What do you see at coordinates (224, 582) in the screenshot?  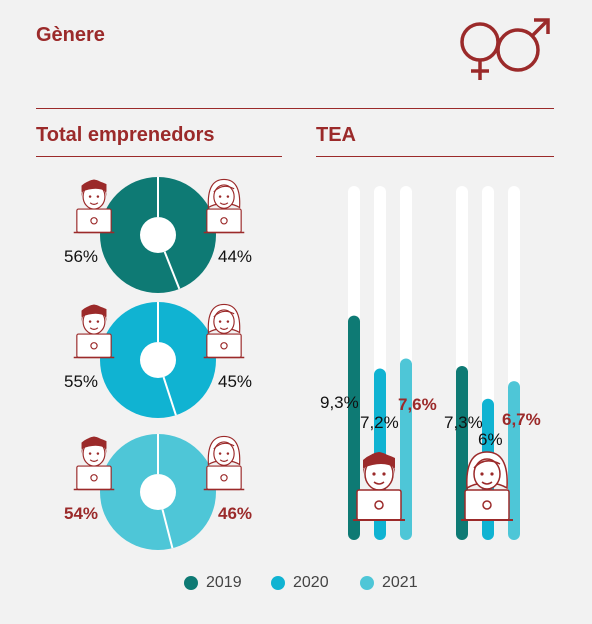 I see `legend-label-2019: 2019` at bounding box center [224, 582].